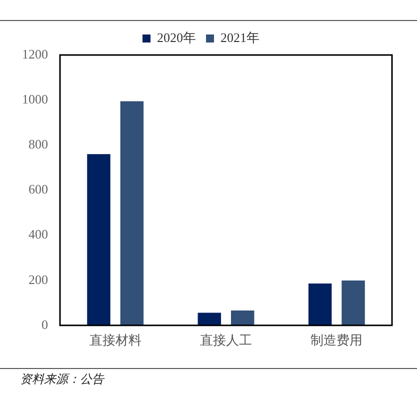 The height and width of the screenshot is (397, 417). What do you see at coordinates (226, 340) in the screenshot?
I see `x-tick-label: 直接人工` at bounding box center [226, 340].